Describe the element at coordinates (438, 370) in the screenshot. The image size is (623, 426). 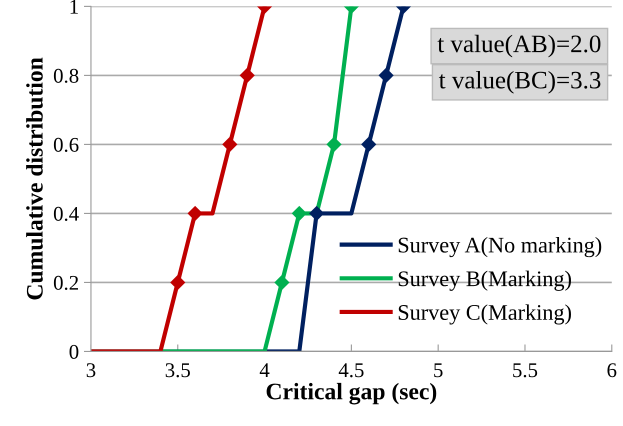
I see `x-tick-label: 5` at that location.